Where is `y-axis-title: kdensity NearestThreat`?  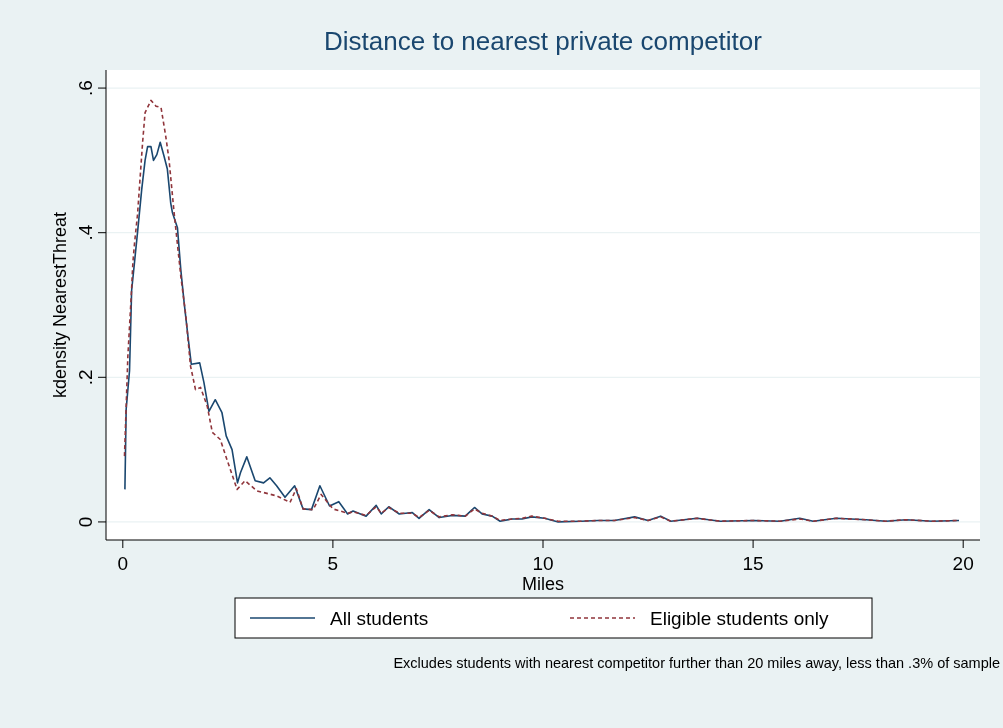
y-axis-title: kdensity NearestThreat is located at coordinates (60, 305).